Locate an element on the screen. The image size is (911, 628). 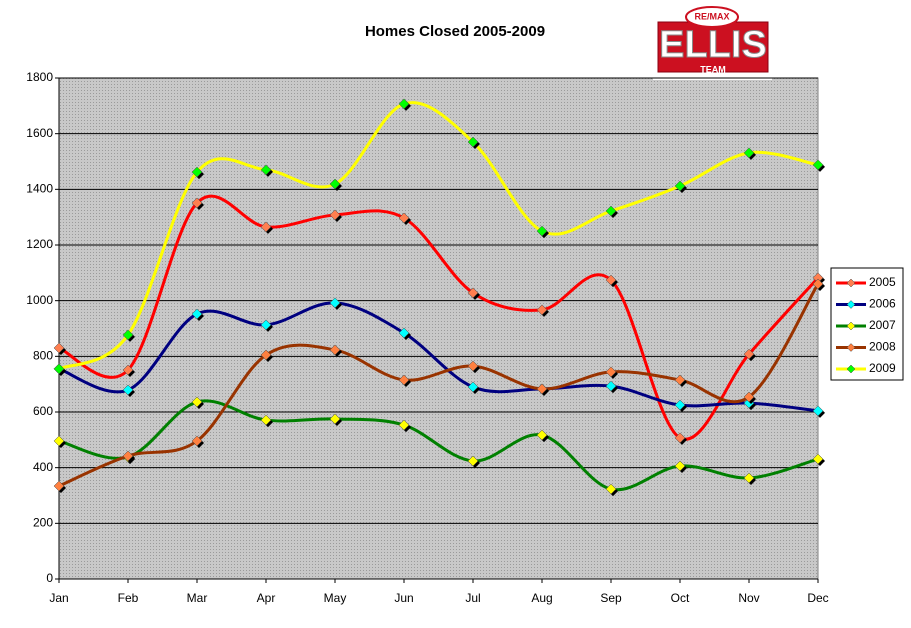
x-tick-label: Jun is located at coordinates (403, 598).